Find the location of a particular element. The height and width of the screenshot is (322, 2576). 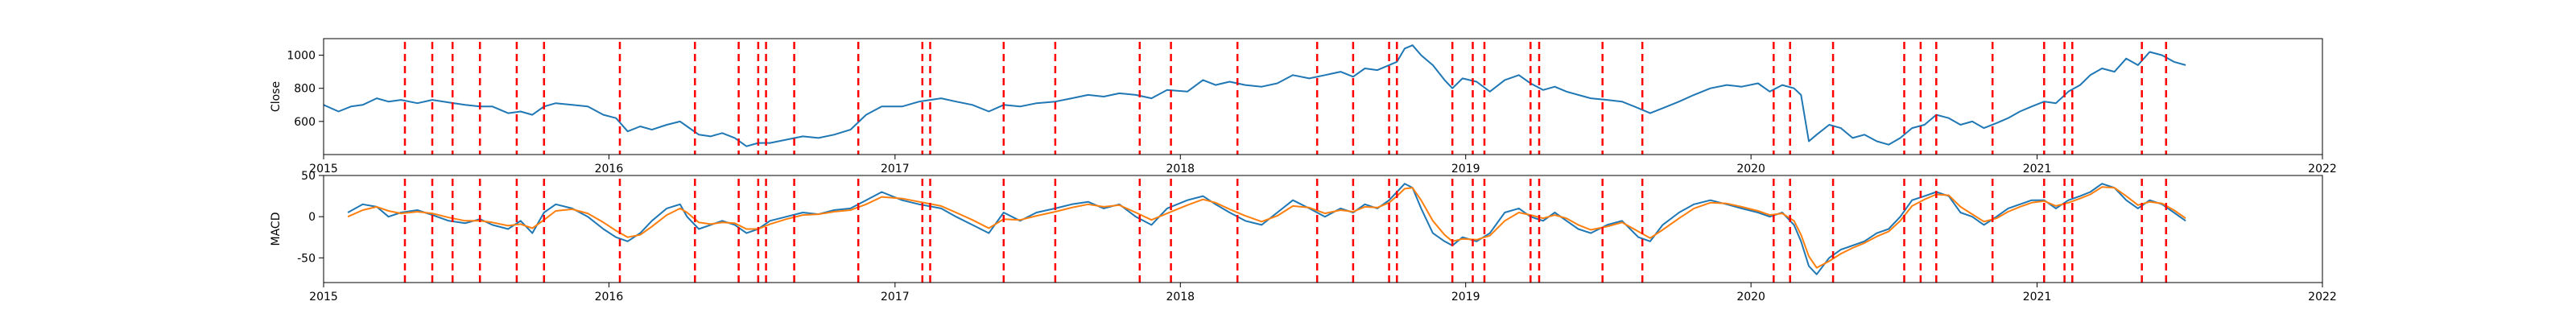

close-price-y-tick-label-1: 800 is located at coordinates (305, 89).